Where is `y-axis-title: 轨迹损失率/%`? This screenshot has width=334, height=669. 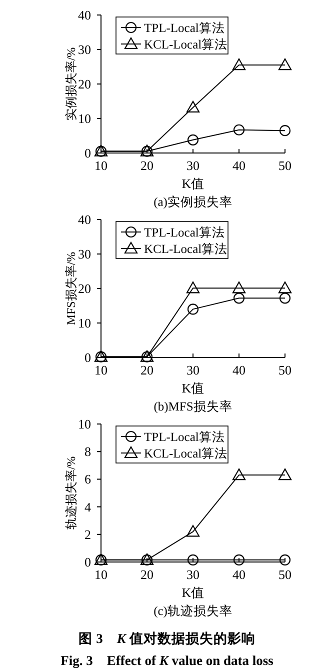 y-axis-title: 轨迹损失率/% is located at coordinates (71, 493).